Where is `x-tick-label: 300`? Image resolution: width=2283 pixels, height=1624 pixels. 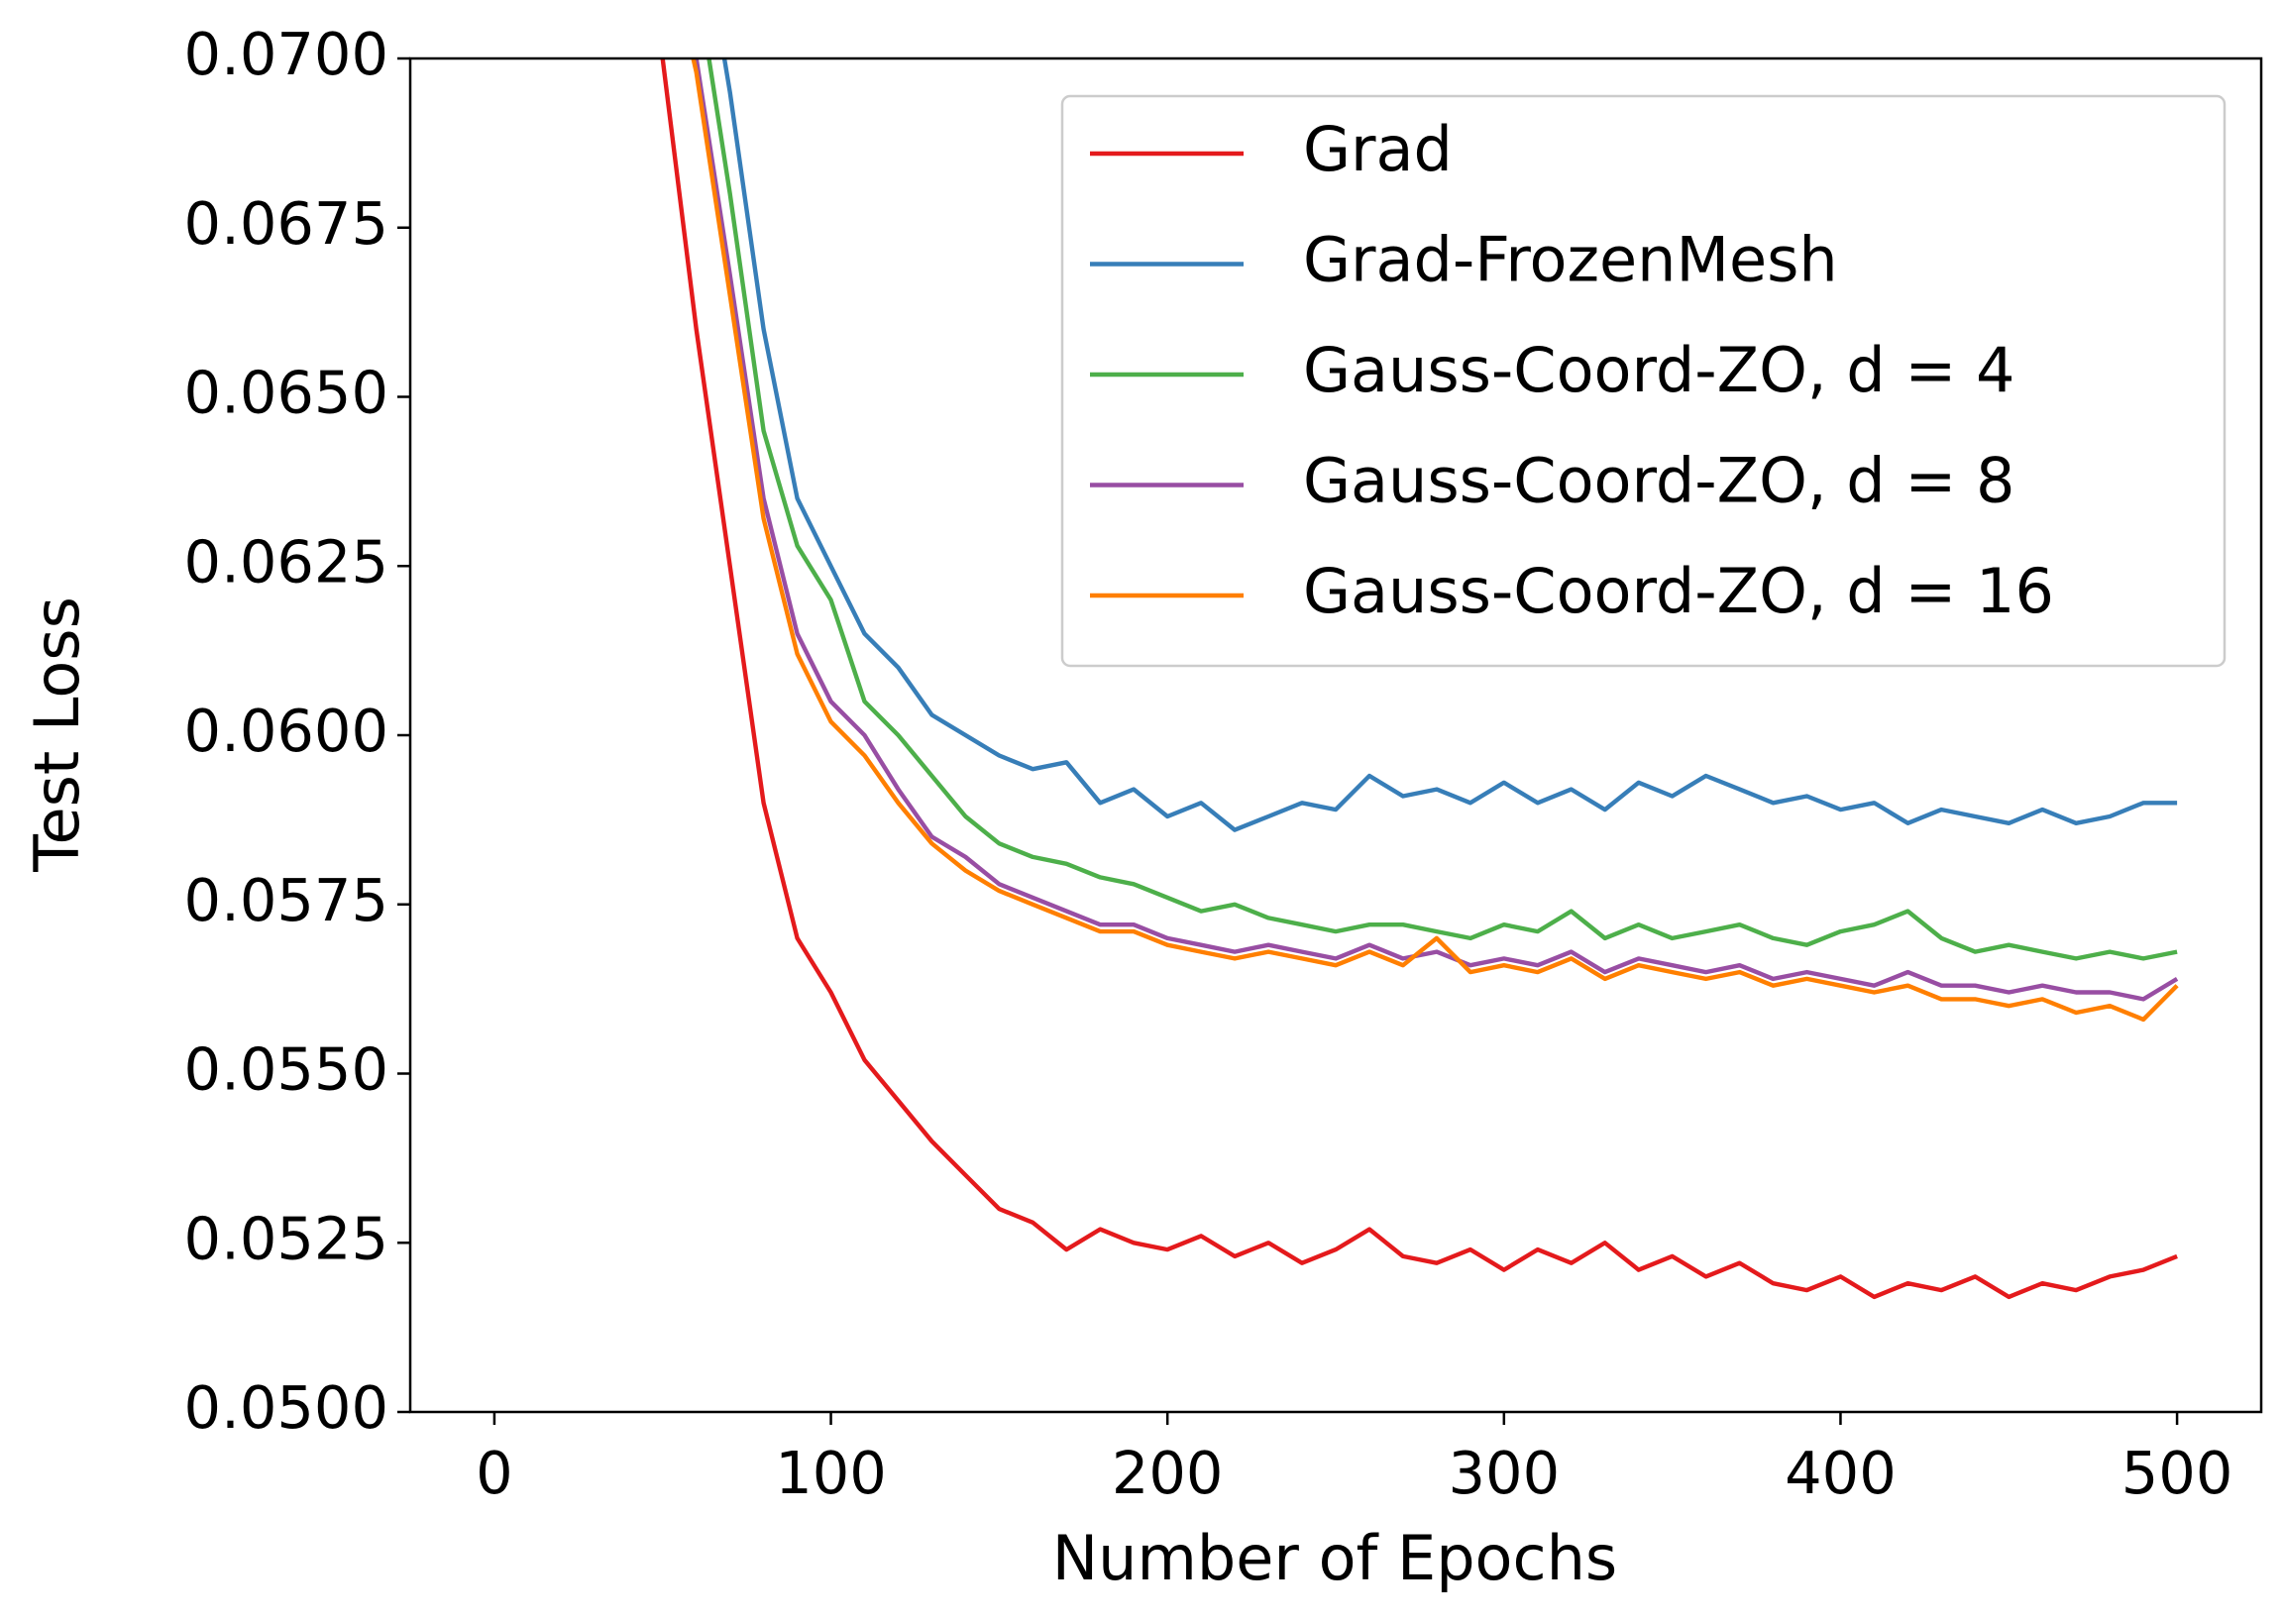 x-tick-label: 300 is located at coordinates (1505, 1473).